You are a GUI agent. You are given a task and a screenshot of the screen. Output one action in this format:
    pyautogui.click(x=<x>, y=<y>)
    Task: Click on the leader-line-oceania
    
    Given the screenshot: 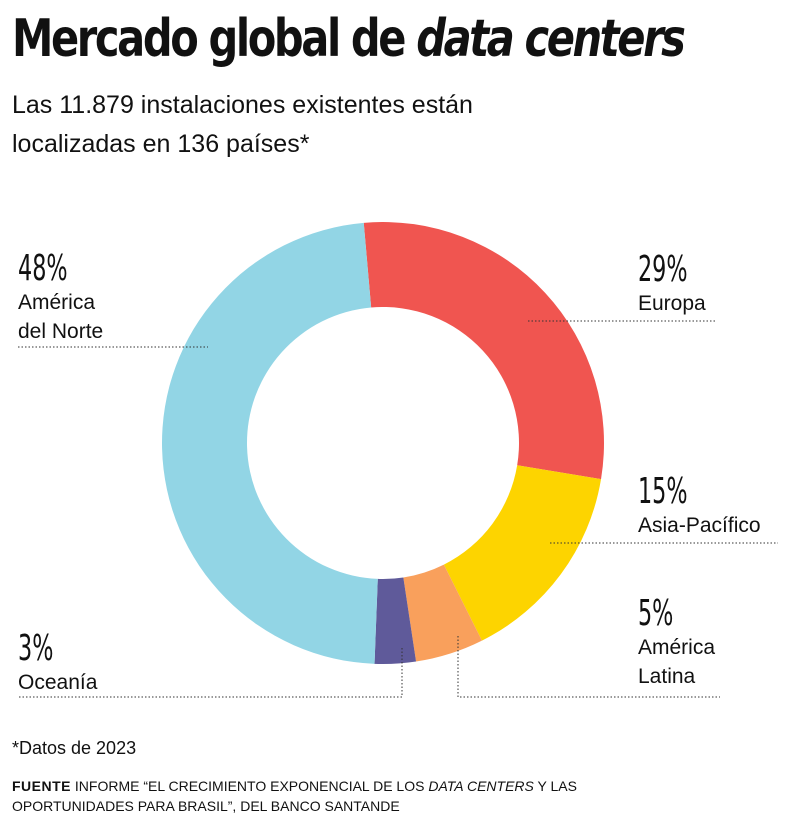 What is the action you would take?
    pyautogui.click(x=210, y=673)
    